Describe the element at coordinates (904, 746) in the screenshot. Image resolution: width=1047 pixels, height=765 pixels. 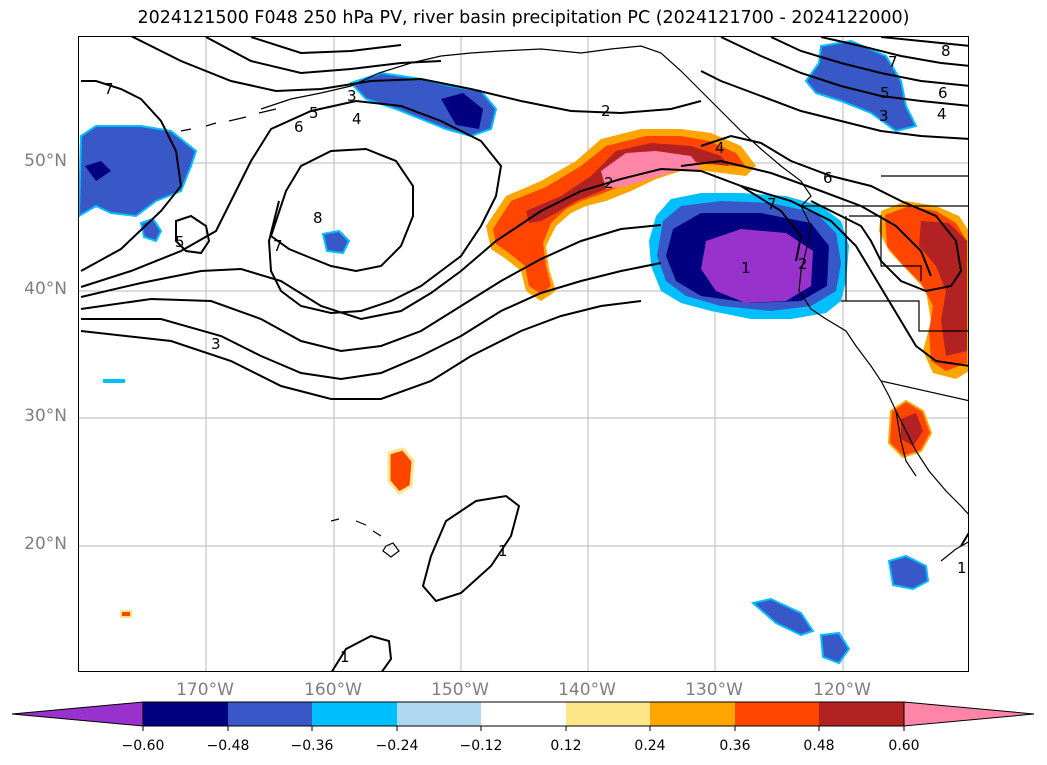
I see `colorbar-tick-label: 0.60` at that location.